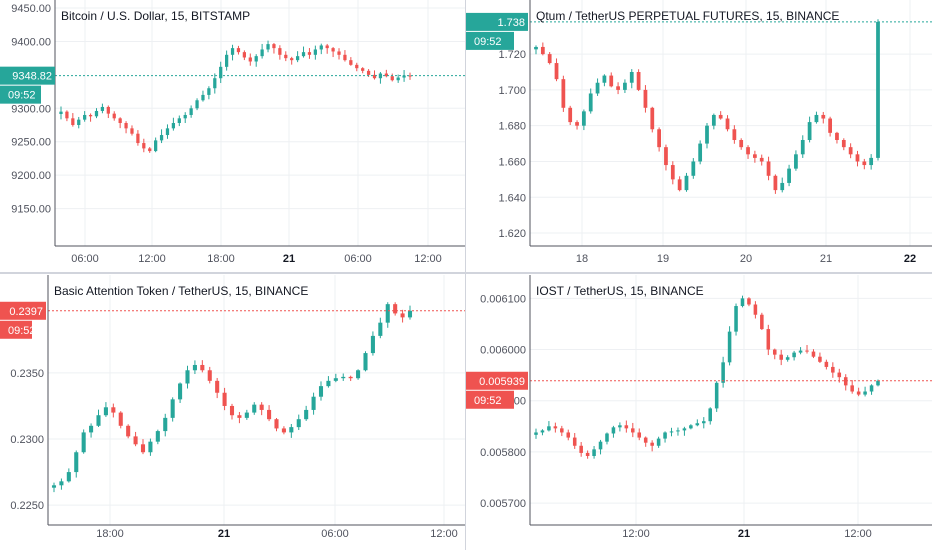 Image resolution: width=932 pixels, height=550 pixels. Describe the element at coordinates (221, 259) in the screenshot. I see `time-tick-label: 18:00` at that location.